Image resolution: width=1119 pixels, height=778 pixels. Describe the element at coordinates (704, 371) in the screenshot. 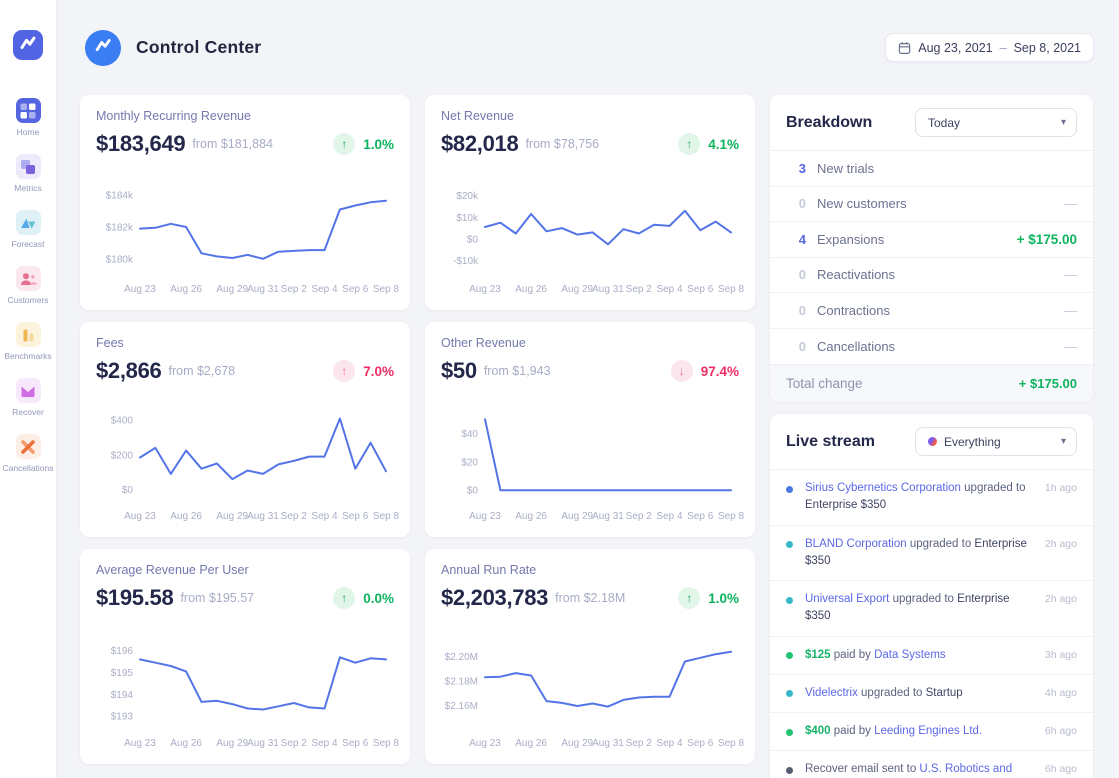

I see `metric-change-badge: ↓ 97.4%` at that location.